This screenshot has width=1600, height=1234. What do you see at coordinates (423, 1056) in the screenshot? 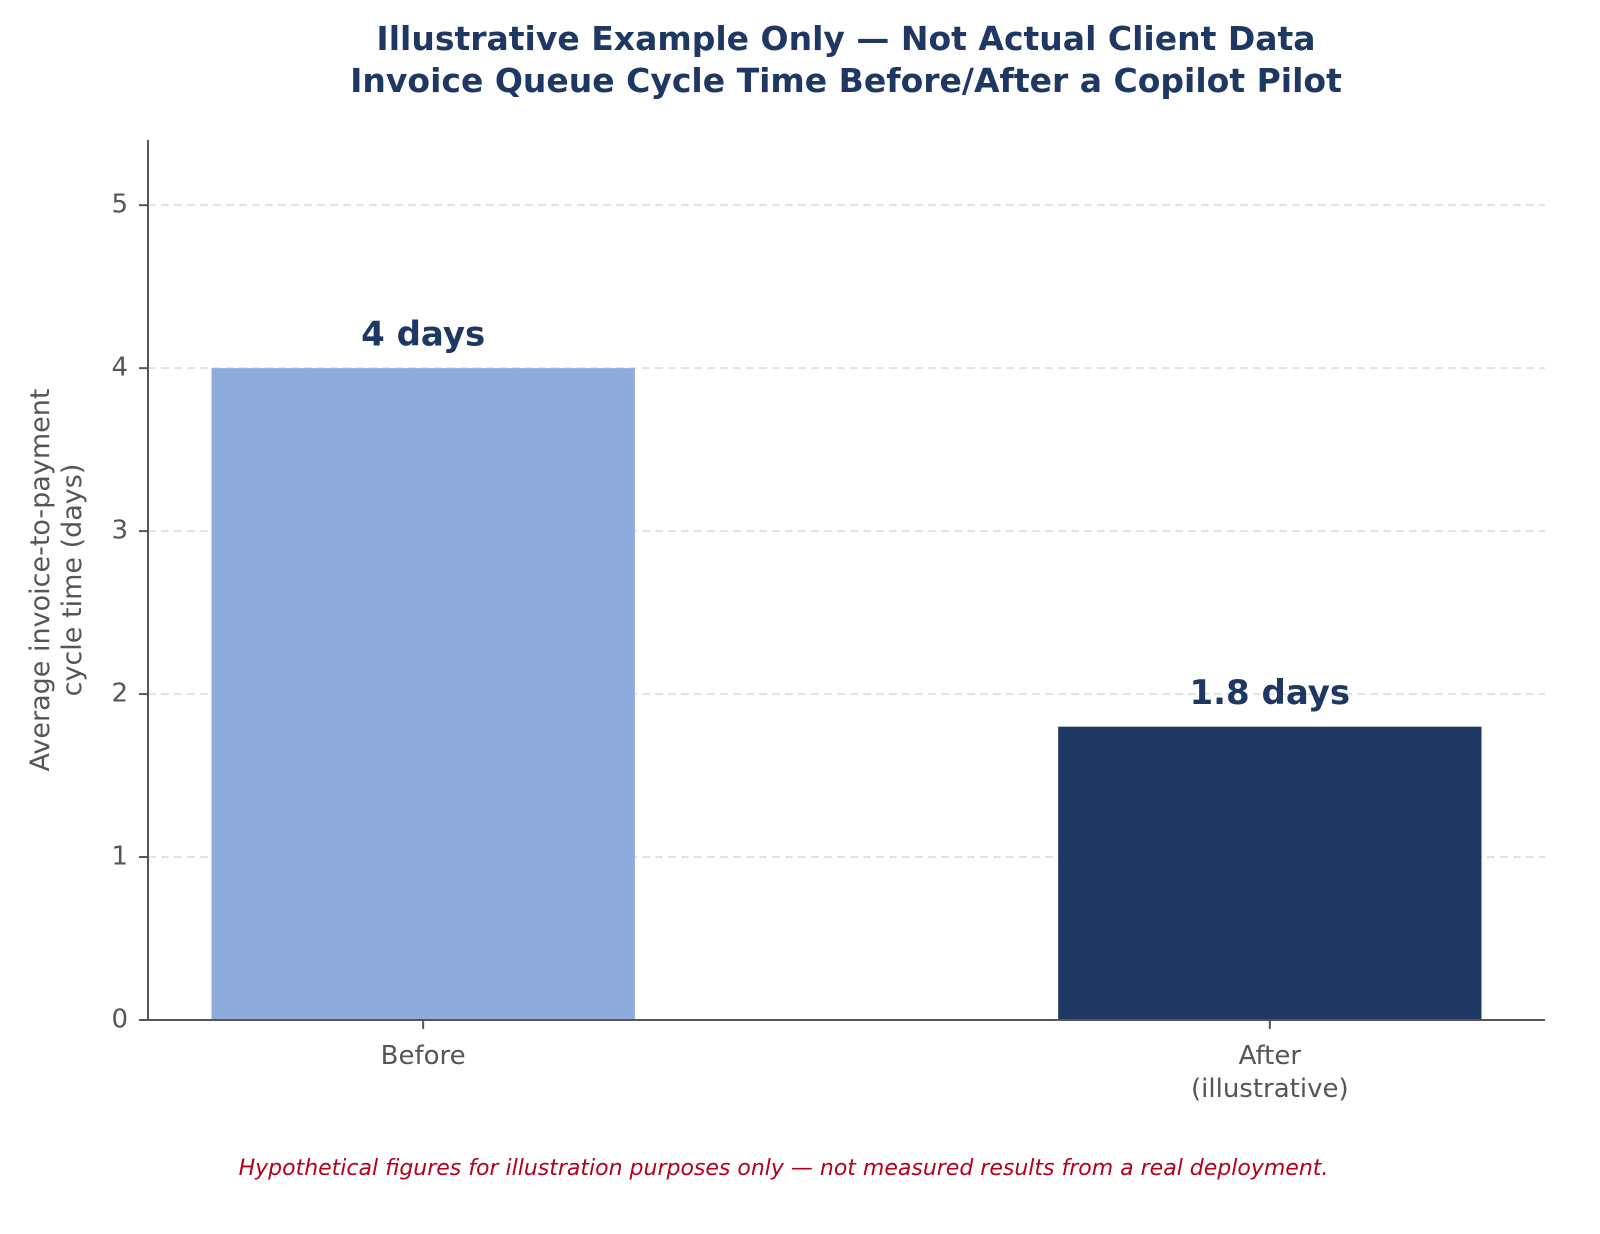
I see `x-tick-label: Before` at bounding box center [423, 1056].